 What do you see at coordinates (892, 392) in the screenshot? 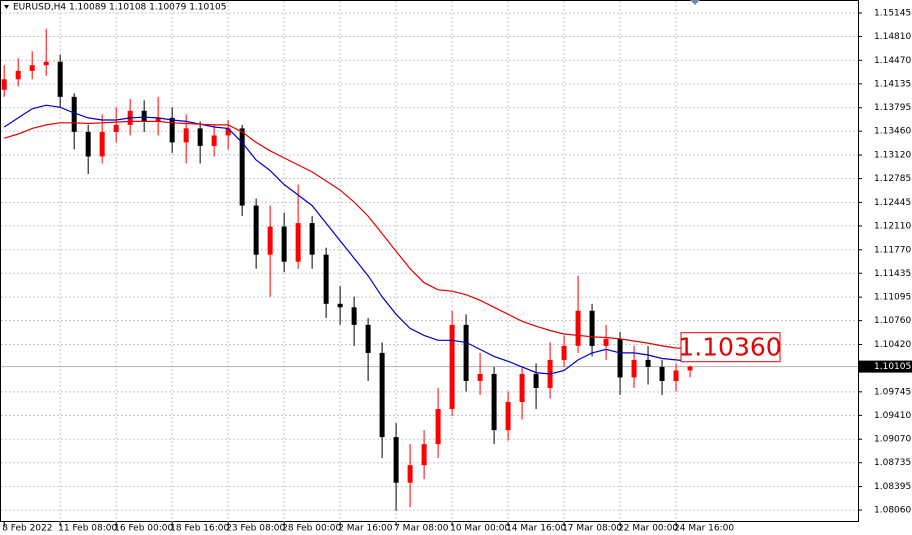
I see `y-tick-label: 1.09745` at bounding box center [892, 392].